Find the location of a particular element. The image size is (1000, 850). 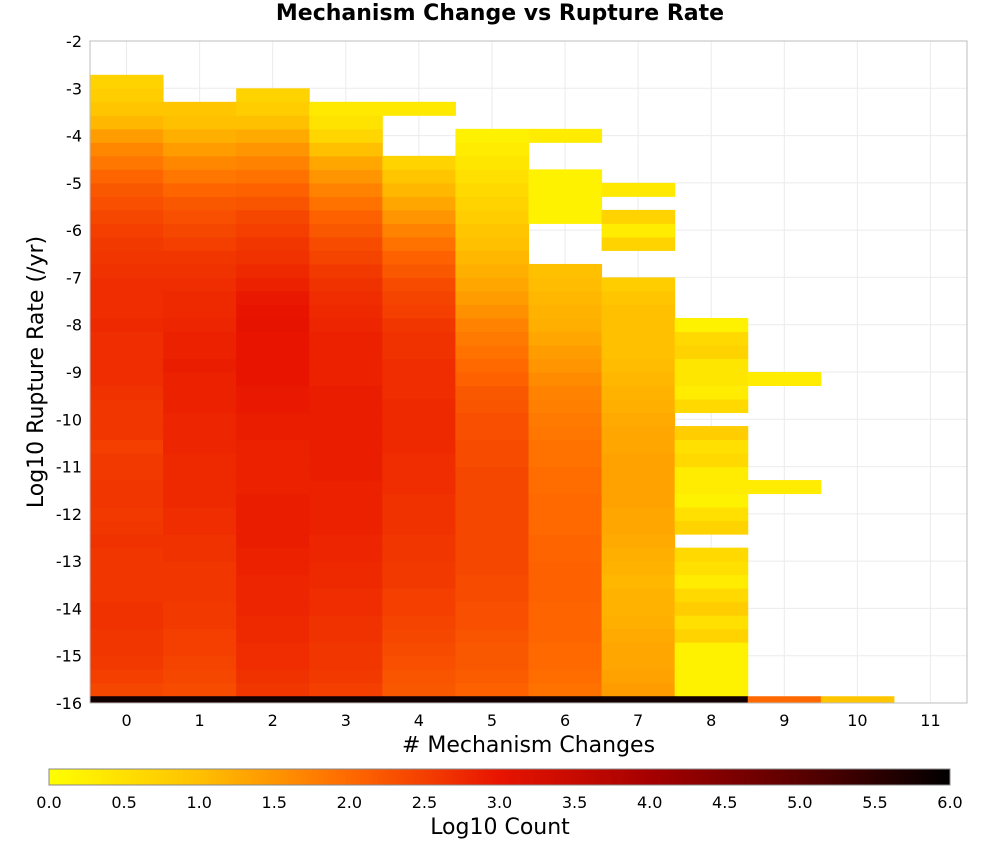

x-axis-label: # Mechanism Changes is located at coordinates (528, 745).